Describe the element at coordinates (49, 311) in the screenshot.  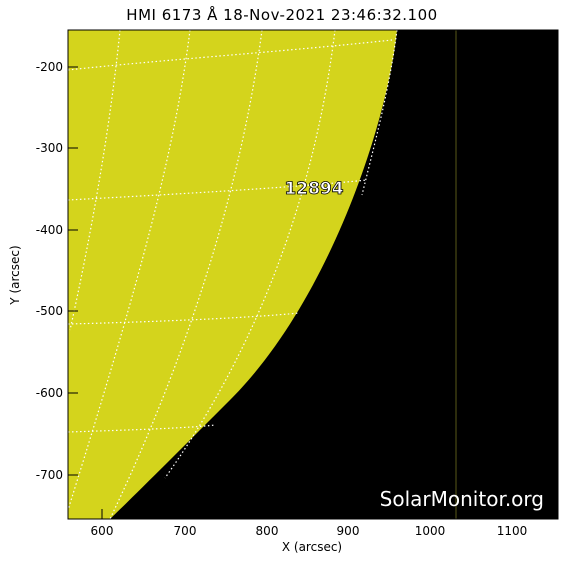
I see `y-tick-label: -500` at that location.